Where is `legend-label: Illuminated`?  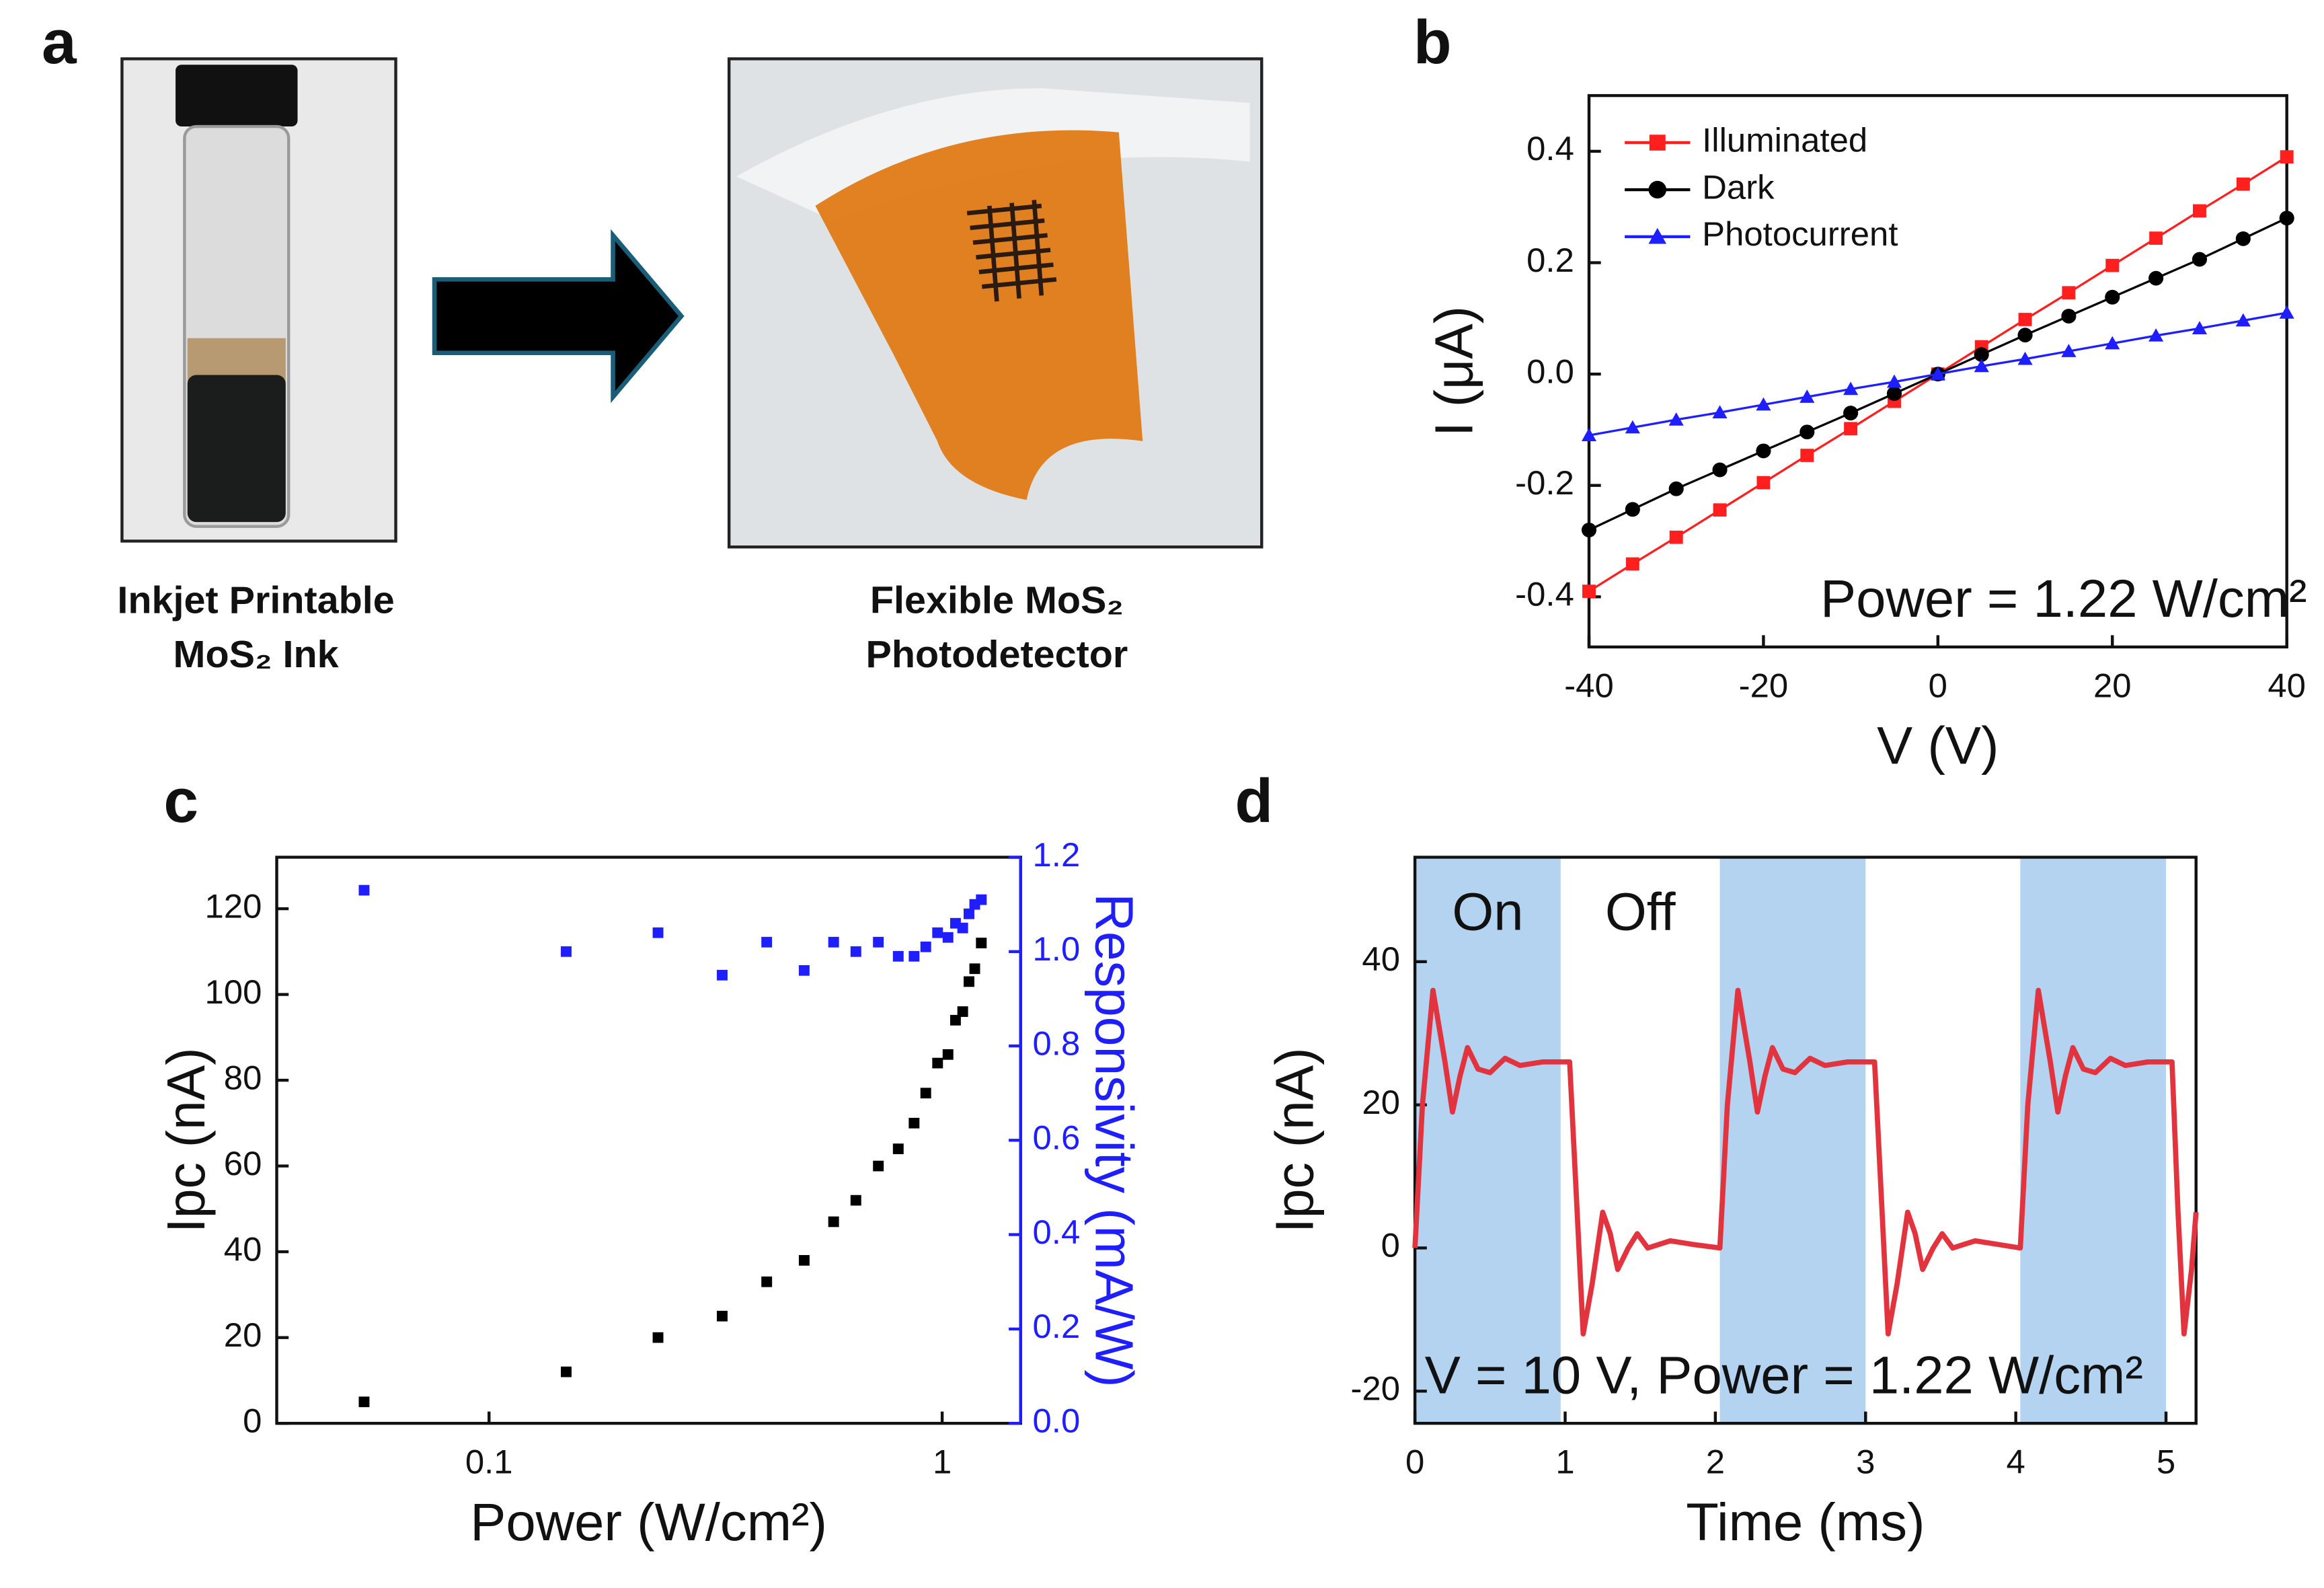 legend-label: Illuminated is located at coordinates (1784, 140).